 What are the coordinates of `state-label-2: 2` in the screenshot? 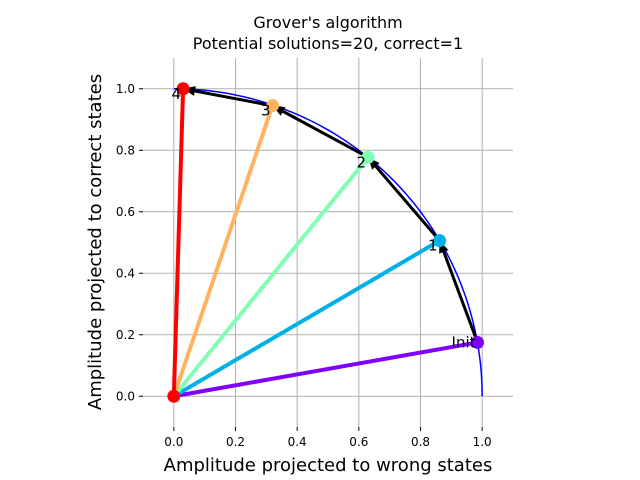 It's located at (362, 162).